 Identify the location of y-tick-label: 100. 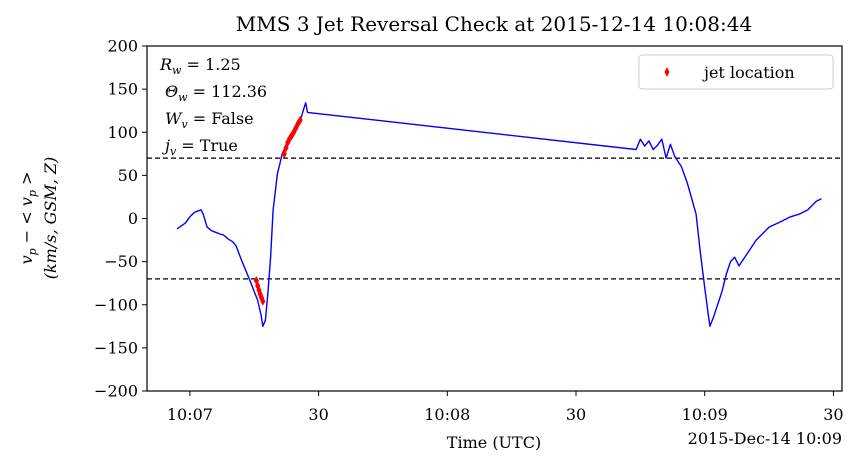
(122, 132).